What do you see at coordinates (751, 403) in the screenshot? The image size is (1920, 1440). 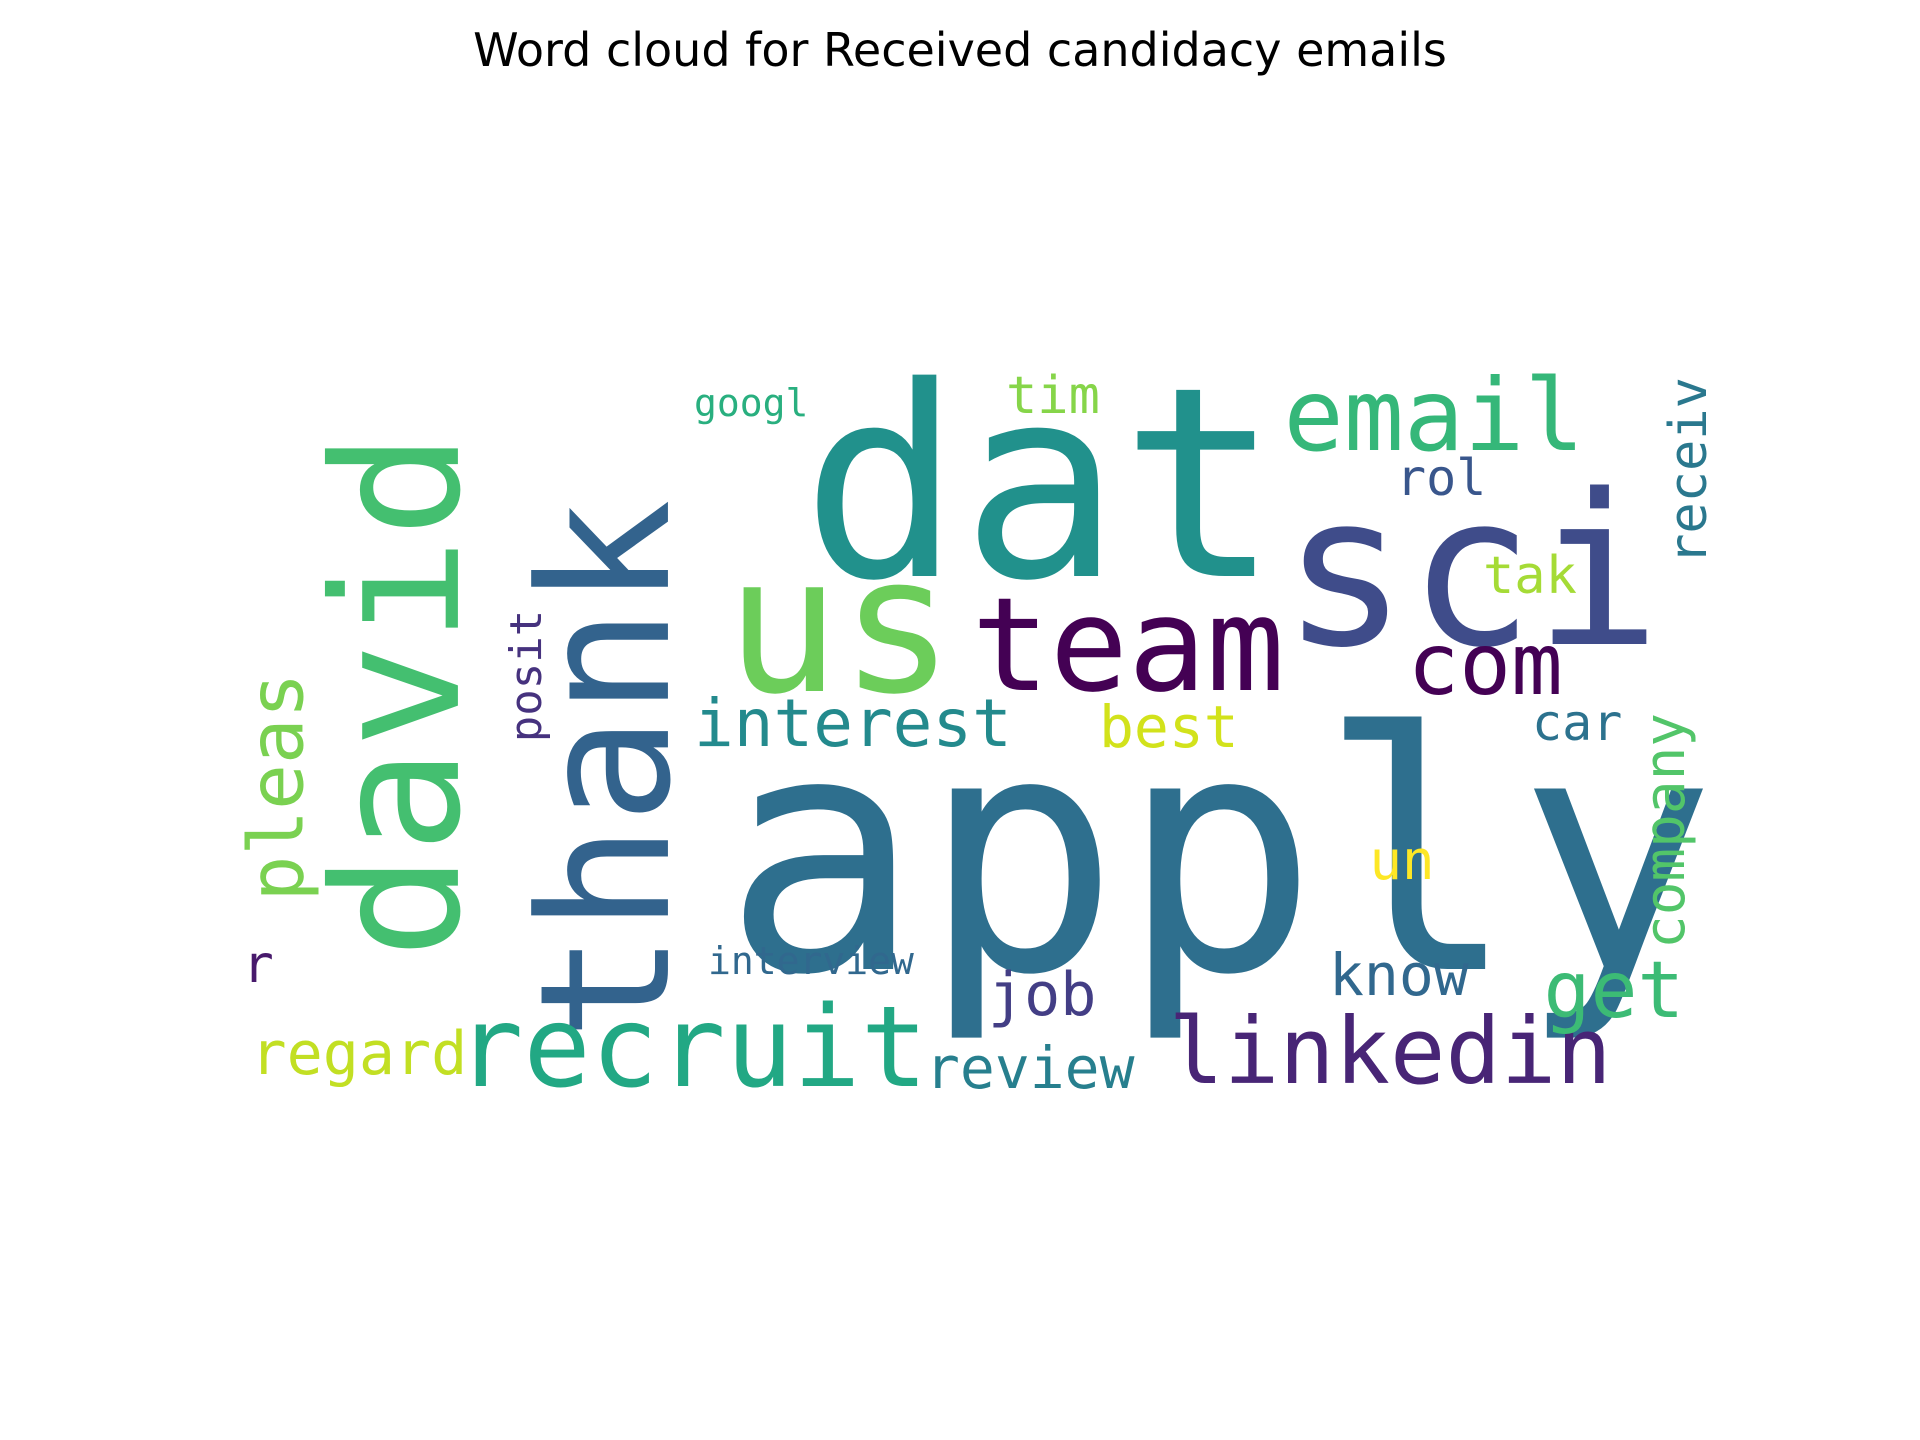 I see `word-googl: googl` at bounding box center [751, 403].